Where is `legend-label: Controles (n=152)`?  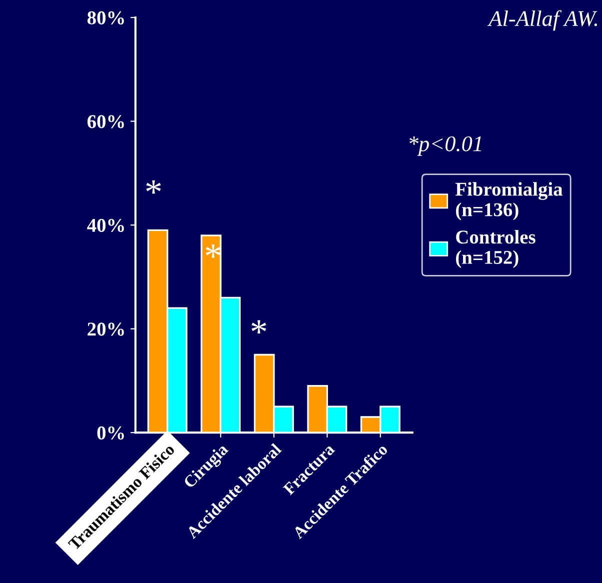
legend-label: Controles (n=152) is located at coordinates (496, 249).